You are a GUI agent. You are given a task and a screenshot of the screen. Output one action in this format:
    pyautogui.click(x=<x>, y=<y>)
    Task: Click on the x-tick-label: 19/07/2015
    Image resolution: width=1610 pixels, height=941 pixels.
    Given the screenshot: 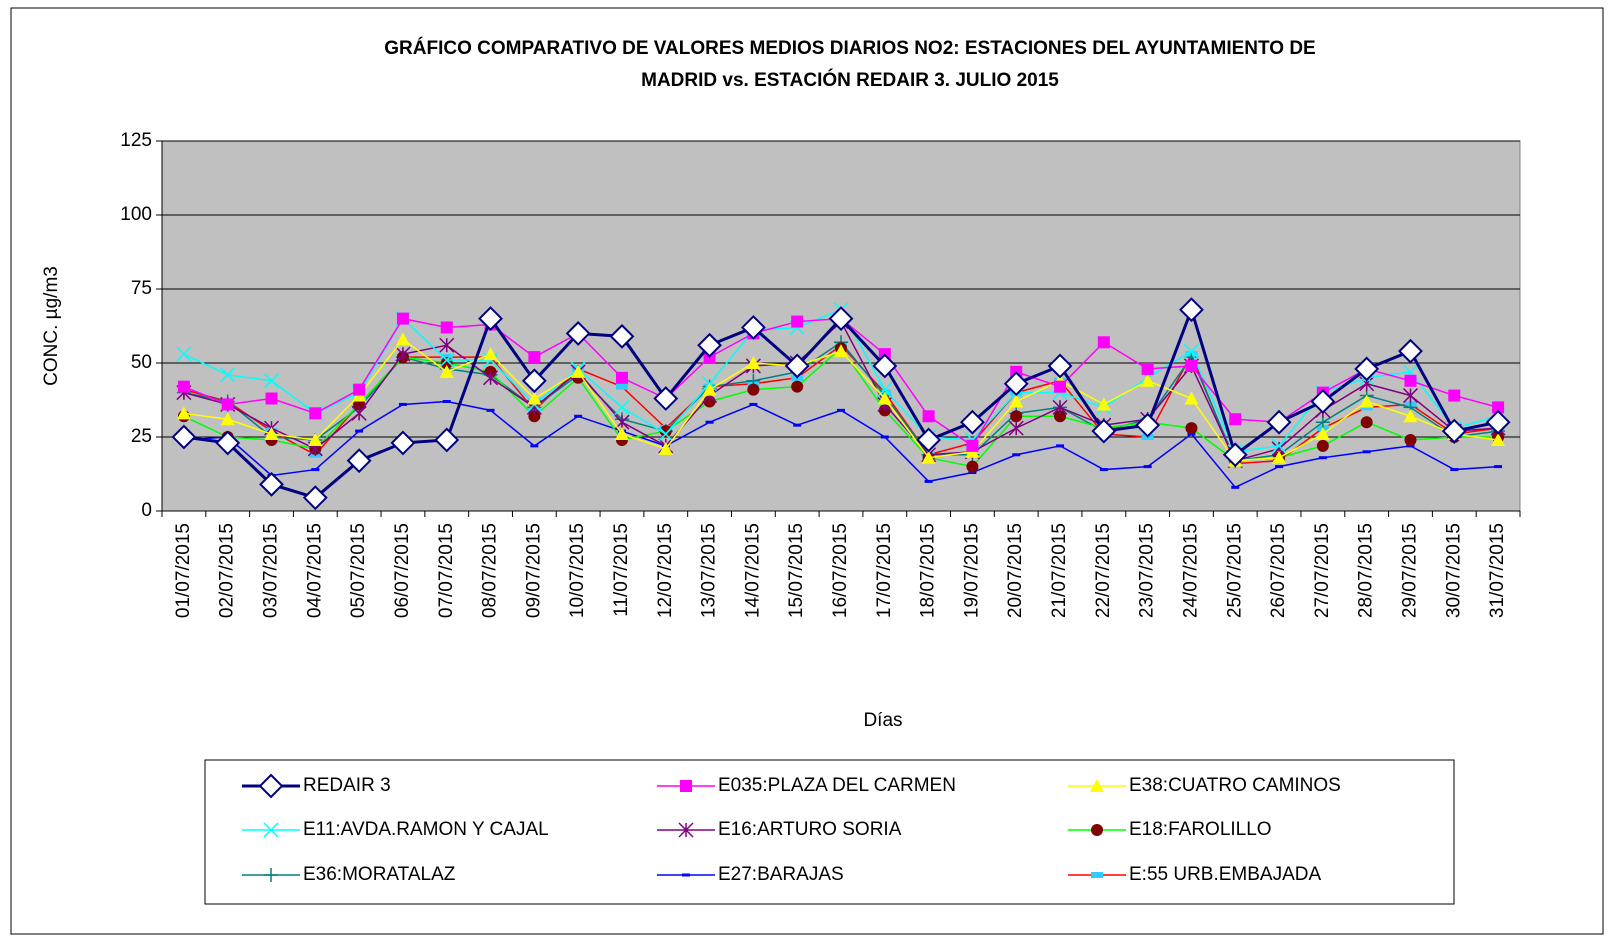 What is the action you would take?
    pyautogui.click(x=971, y=570)
    